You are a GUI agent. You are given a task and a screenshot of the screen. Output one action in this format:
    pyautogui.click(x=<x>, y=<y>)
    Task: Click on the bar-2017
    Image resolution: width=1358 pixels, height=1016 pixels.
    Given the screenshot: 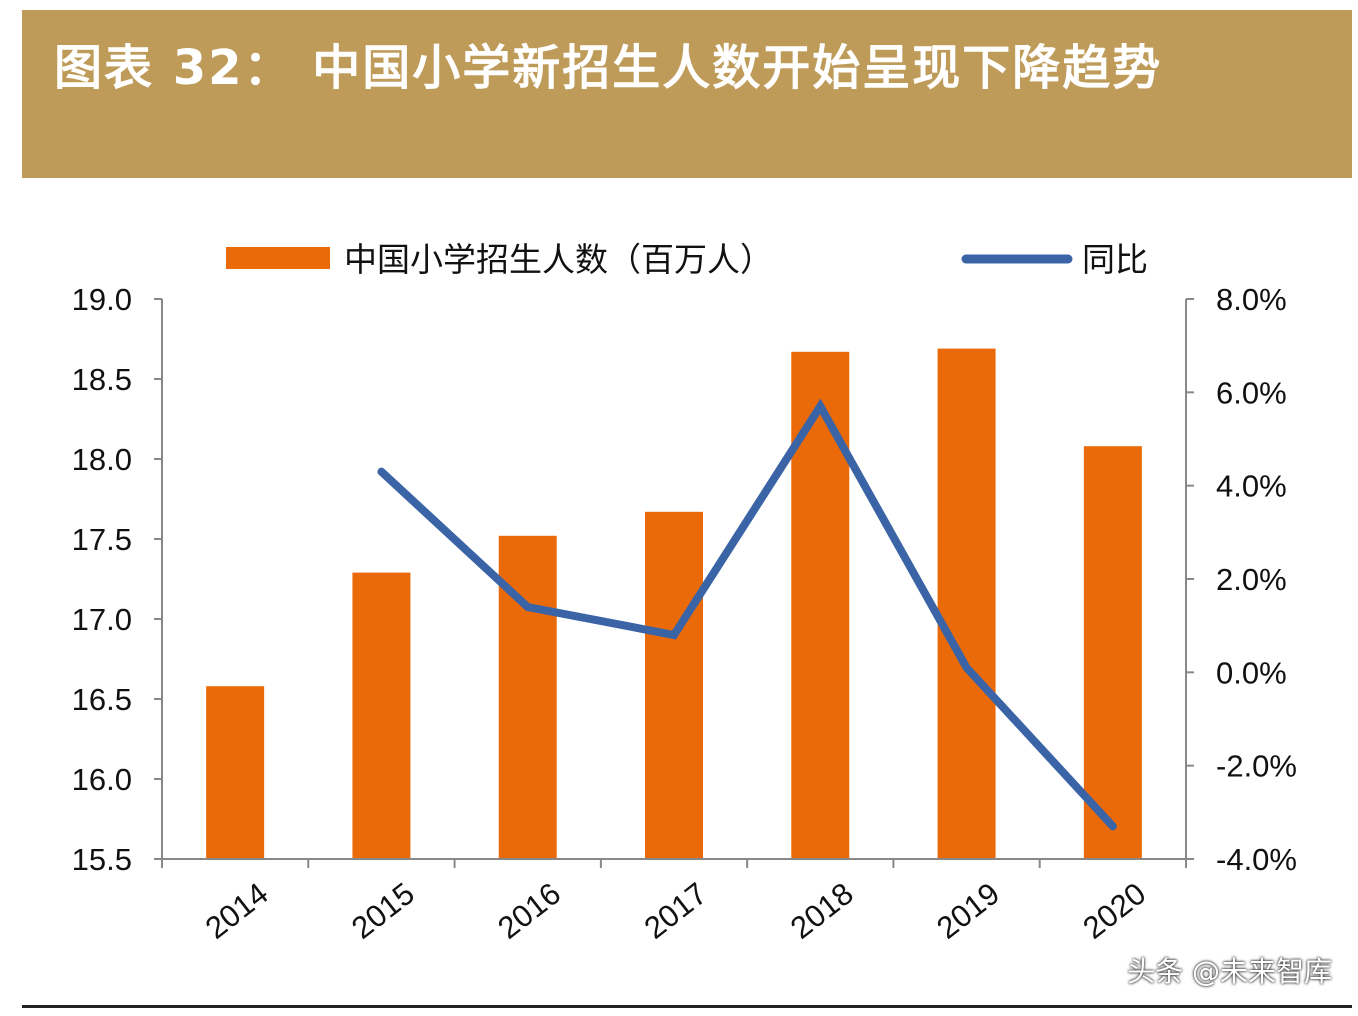 What is the action you would take?
    pyautogui.click(x=674, y=685)
    